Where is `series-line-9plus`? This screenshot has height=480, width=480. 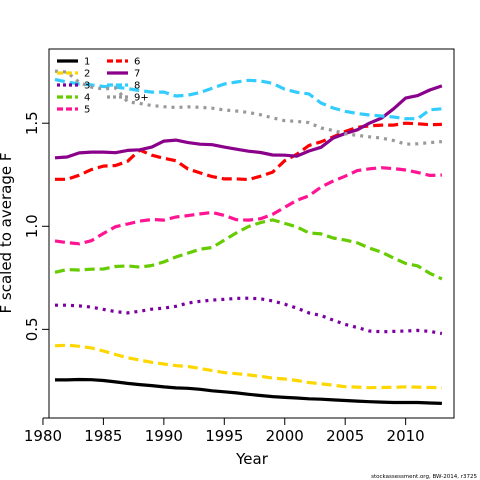 series-line-9plus is located at coordinates (248, 107).